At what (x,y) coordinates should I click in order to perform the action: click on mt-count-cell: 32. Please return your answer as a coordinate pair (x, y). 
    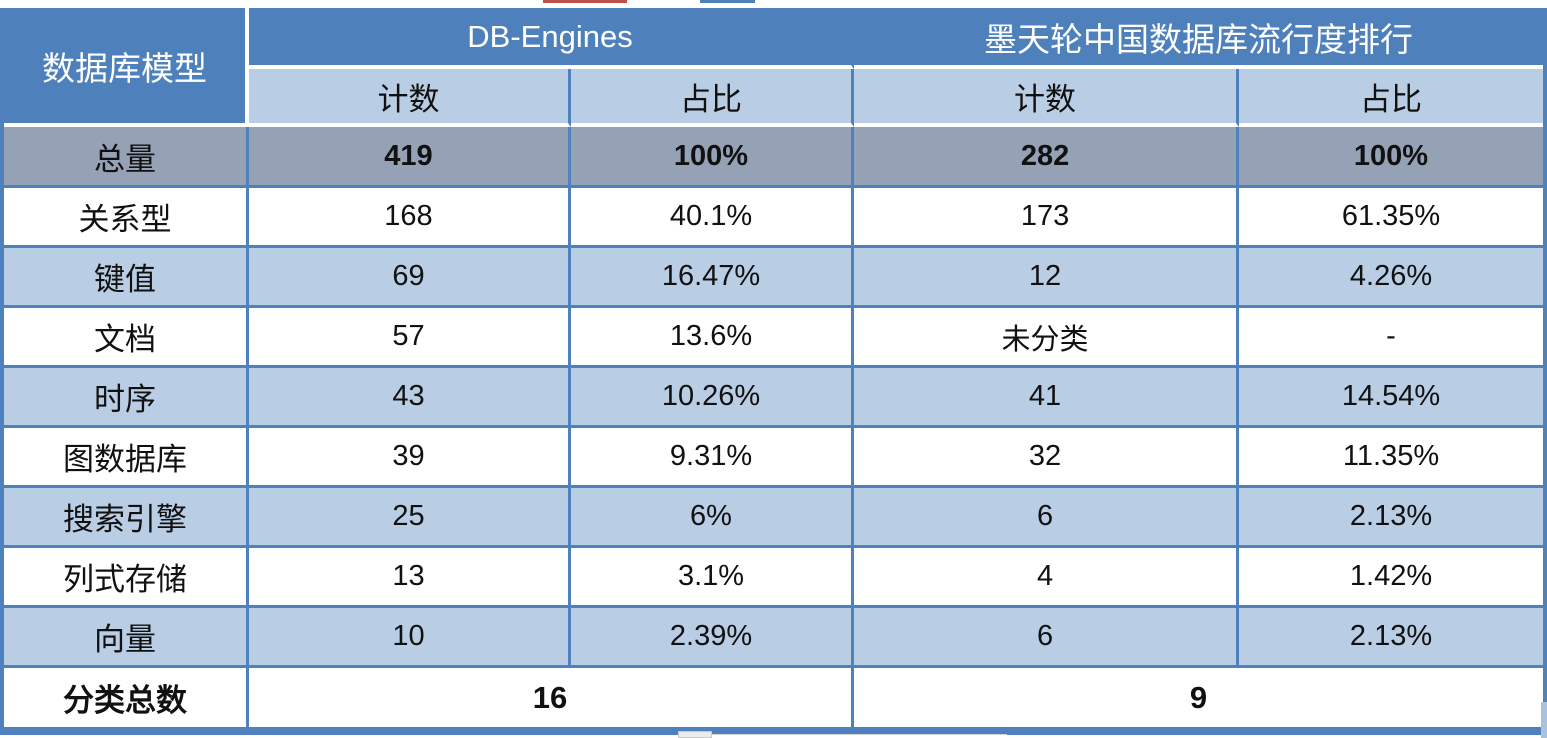
    Looking at the image, I should click on (1047, 458).